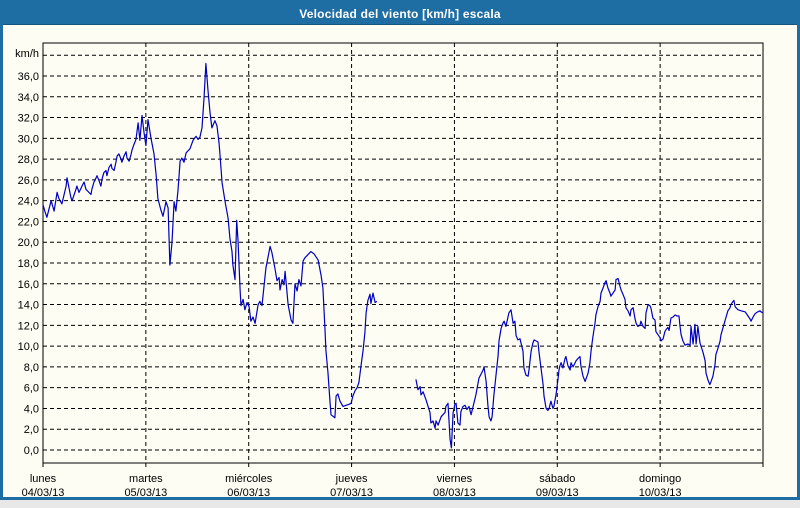 This screenshot has height=508, width=800. Describe the element at coordinates (557, 493) in the screenshot. I see `x-date-label: 09/03/13` at that location.